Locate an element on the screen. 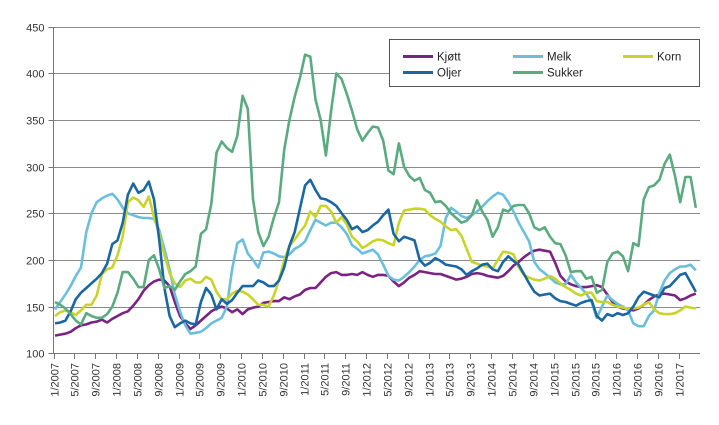 This screenshot has height=425, width=719. legend-label-melk: Melk is located at coordinates (559, 58).